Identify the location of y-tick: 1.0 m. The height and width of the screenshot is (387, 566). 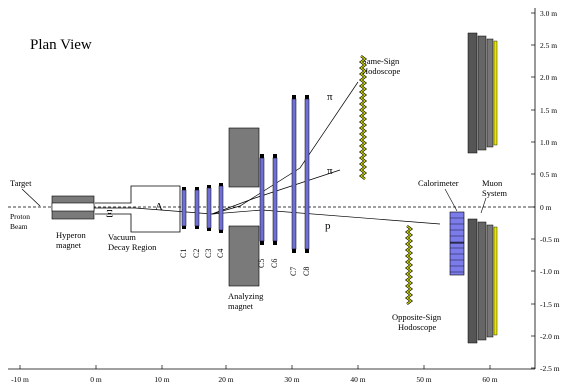
(544, 142).